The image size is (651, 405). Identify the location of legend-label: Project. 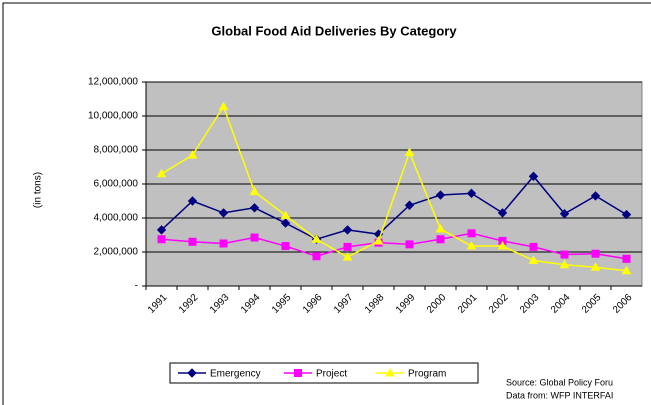
(331, 374).